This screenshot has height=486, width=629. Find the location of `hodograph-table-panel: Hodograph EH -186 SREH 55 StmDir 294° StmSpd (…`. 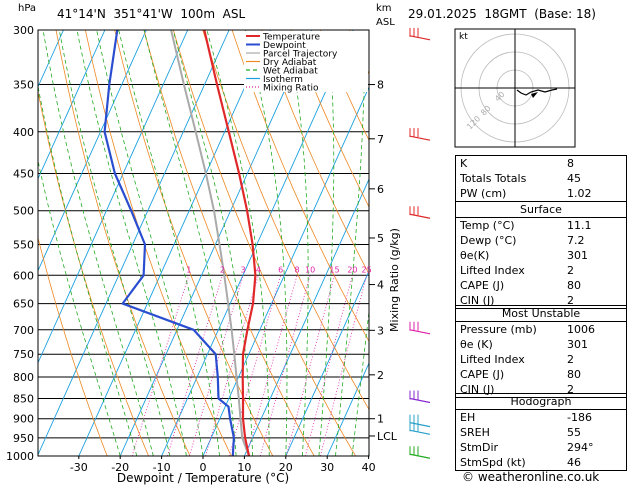

hodograph-table-panel: Hodograph EH -186 SREH 55 StmDir 294° StmSpd (… is located at coordinates (541, 432).